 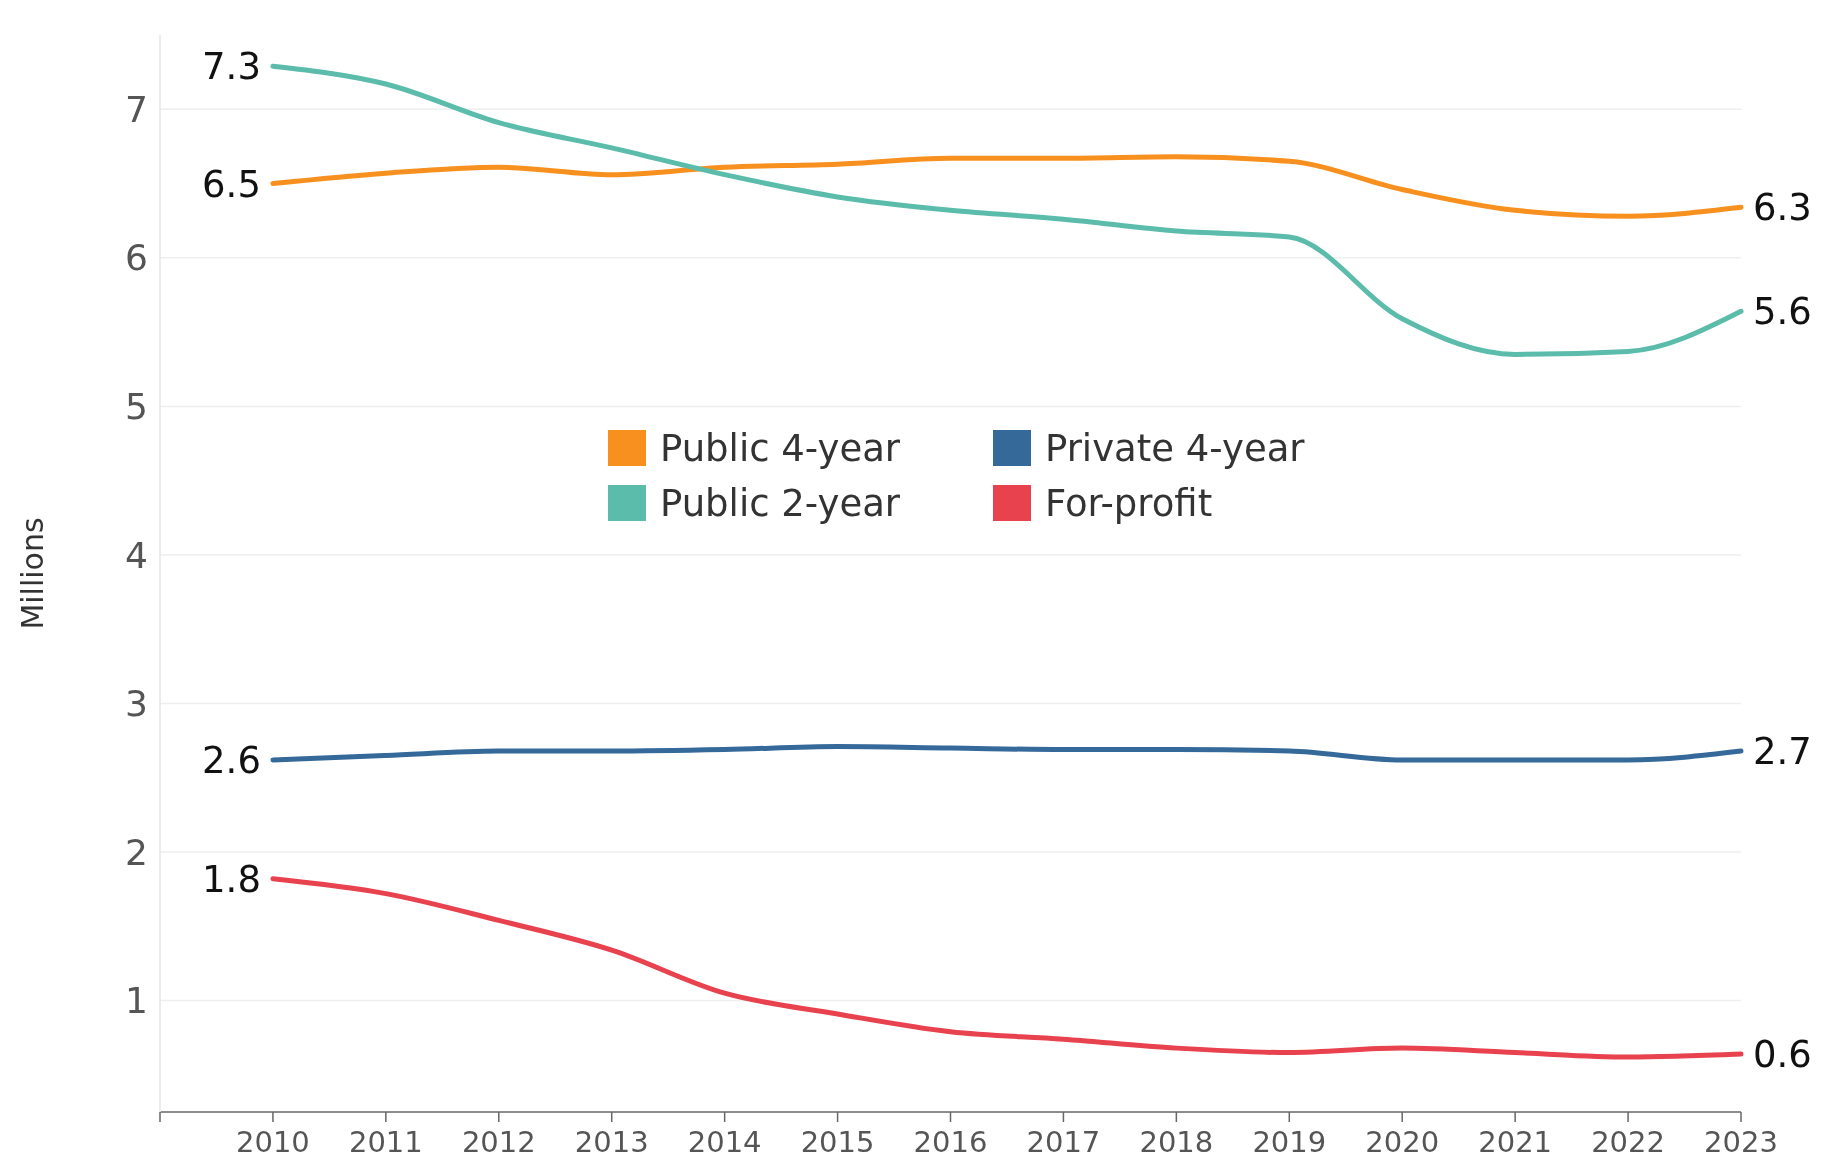 I want to click on data-label: 0.6, so click(x=1782, y=1055).